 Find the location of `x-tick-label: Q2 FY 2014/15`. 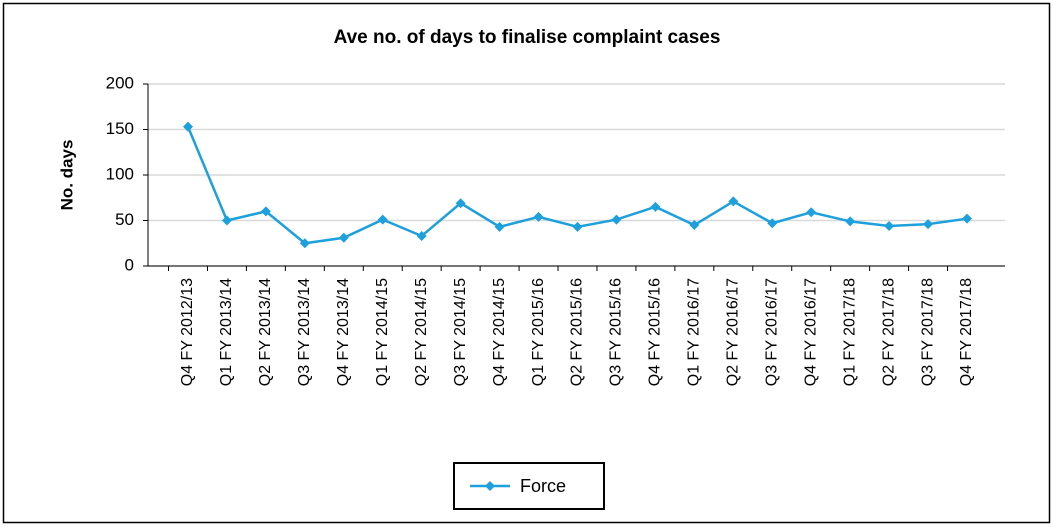

x-tick-label: Q2 FY 2014/15 is located at coordinates (421, 332).